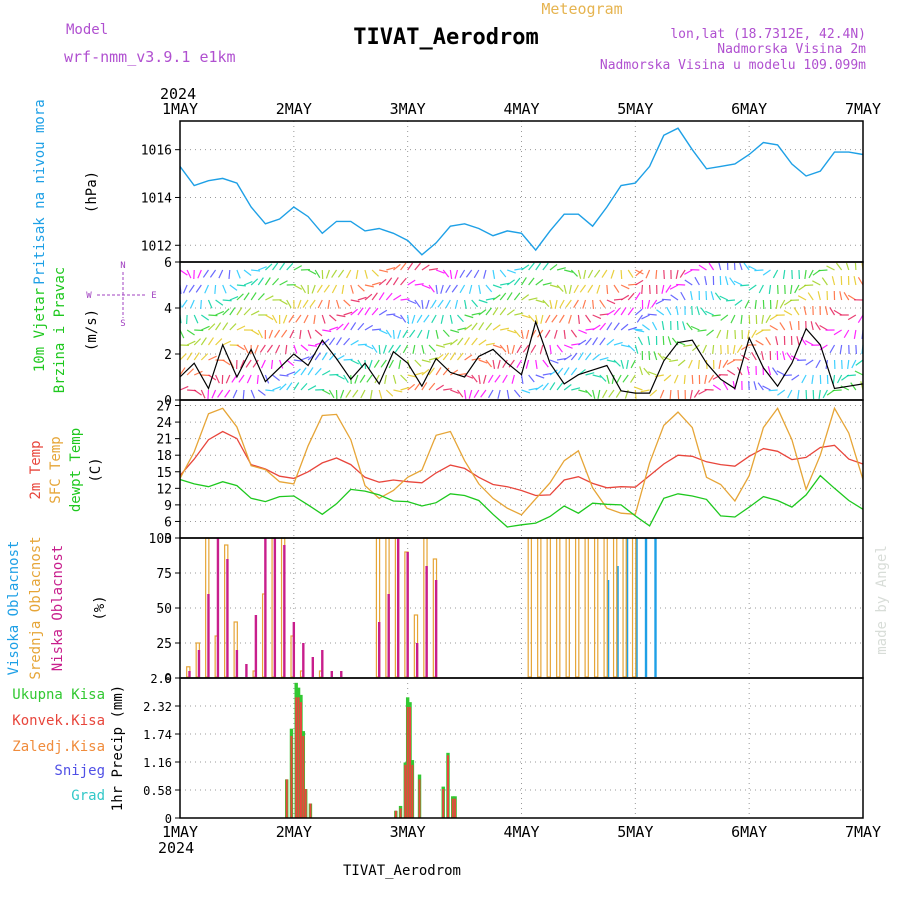  Describe the element at coordinates (40, 330) in the screenshot. I see `wind-label-1: 10m Vjetar` at that location.